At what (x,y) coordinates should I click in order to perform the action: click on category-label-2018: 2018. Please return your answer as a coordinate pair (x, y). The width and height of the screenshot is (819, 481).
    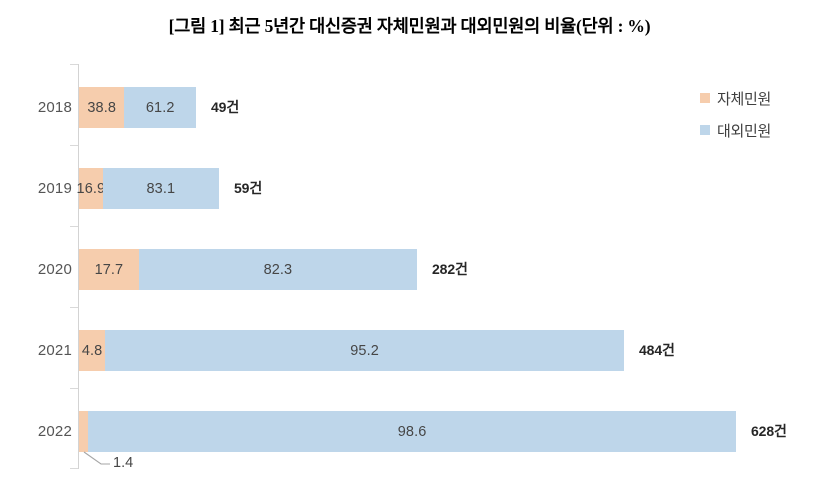
    Looking at the image, I should click on (54, 107).